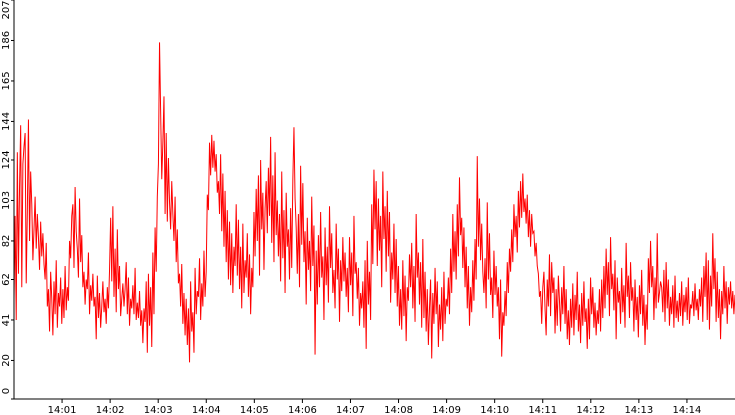  Describe the element at coordinates (6, 320) in the screenshot. I see `y-tick-label: 41` at that location.